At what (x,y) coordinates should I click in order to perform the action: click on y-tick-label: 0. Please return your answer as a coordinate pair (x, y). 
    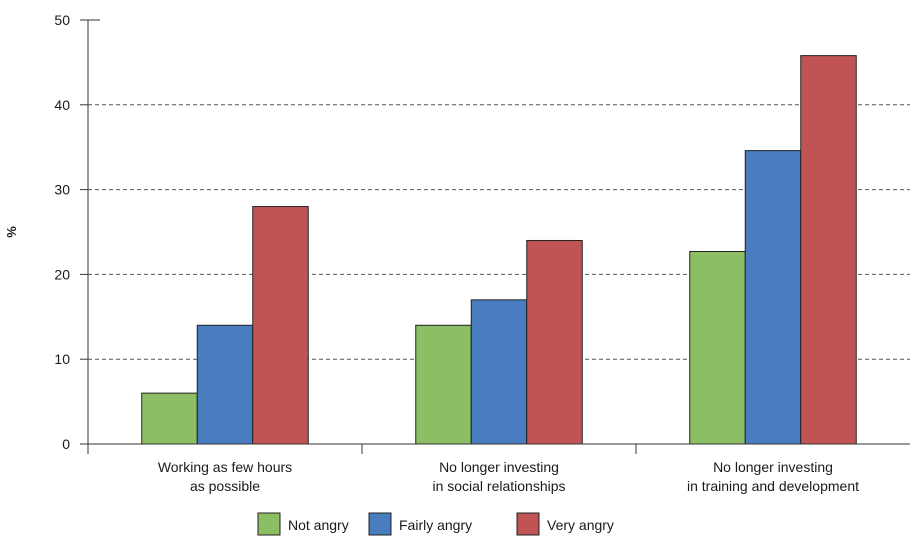
    Looking at the image, I should click on (66, 444).